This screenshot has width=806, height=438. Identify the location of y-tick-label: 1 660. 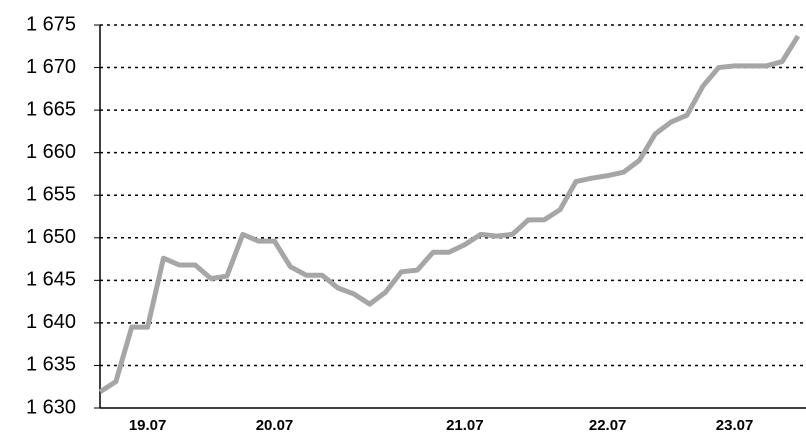
(51, 152).